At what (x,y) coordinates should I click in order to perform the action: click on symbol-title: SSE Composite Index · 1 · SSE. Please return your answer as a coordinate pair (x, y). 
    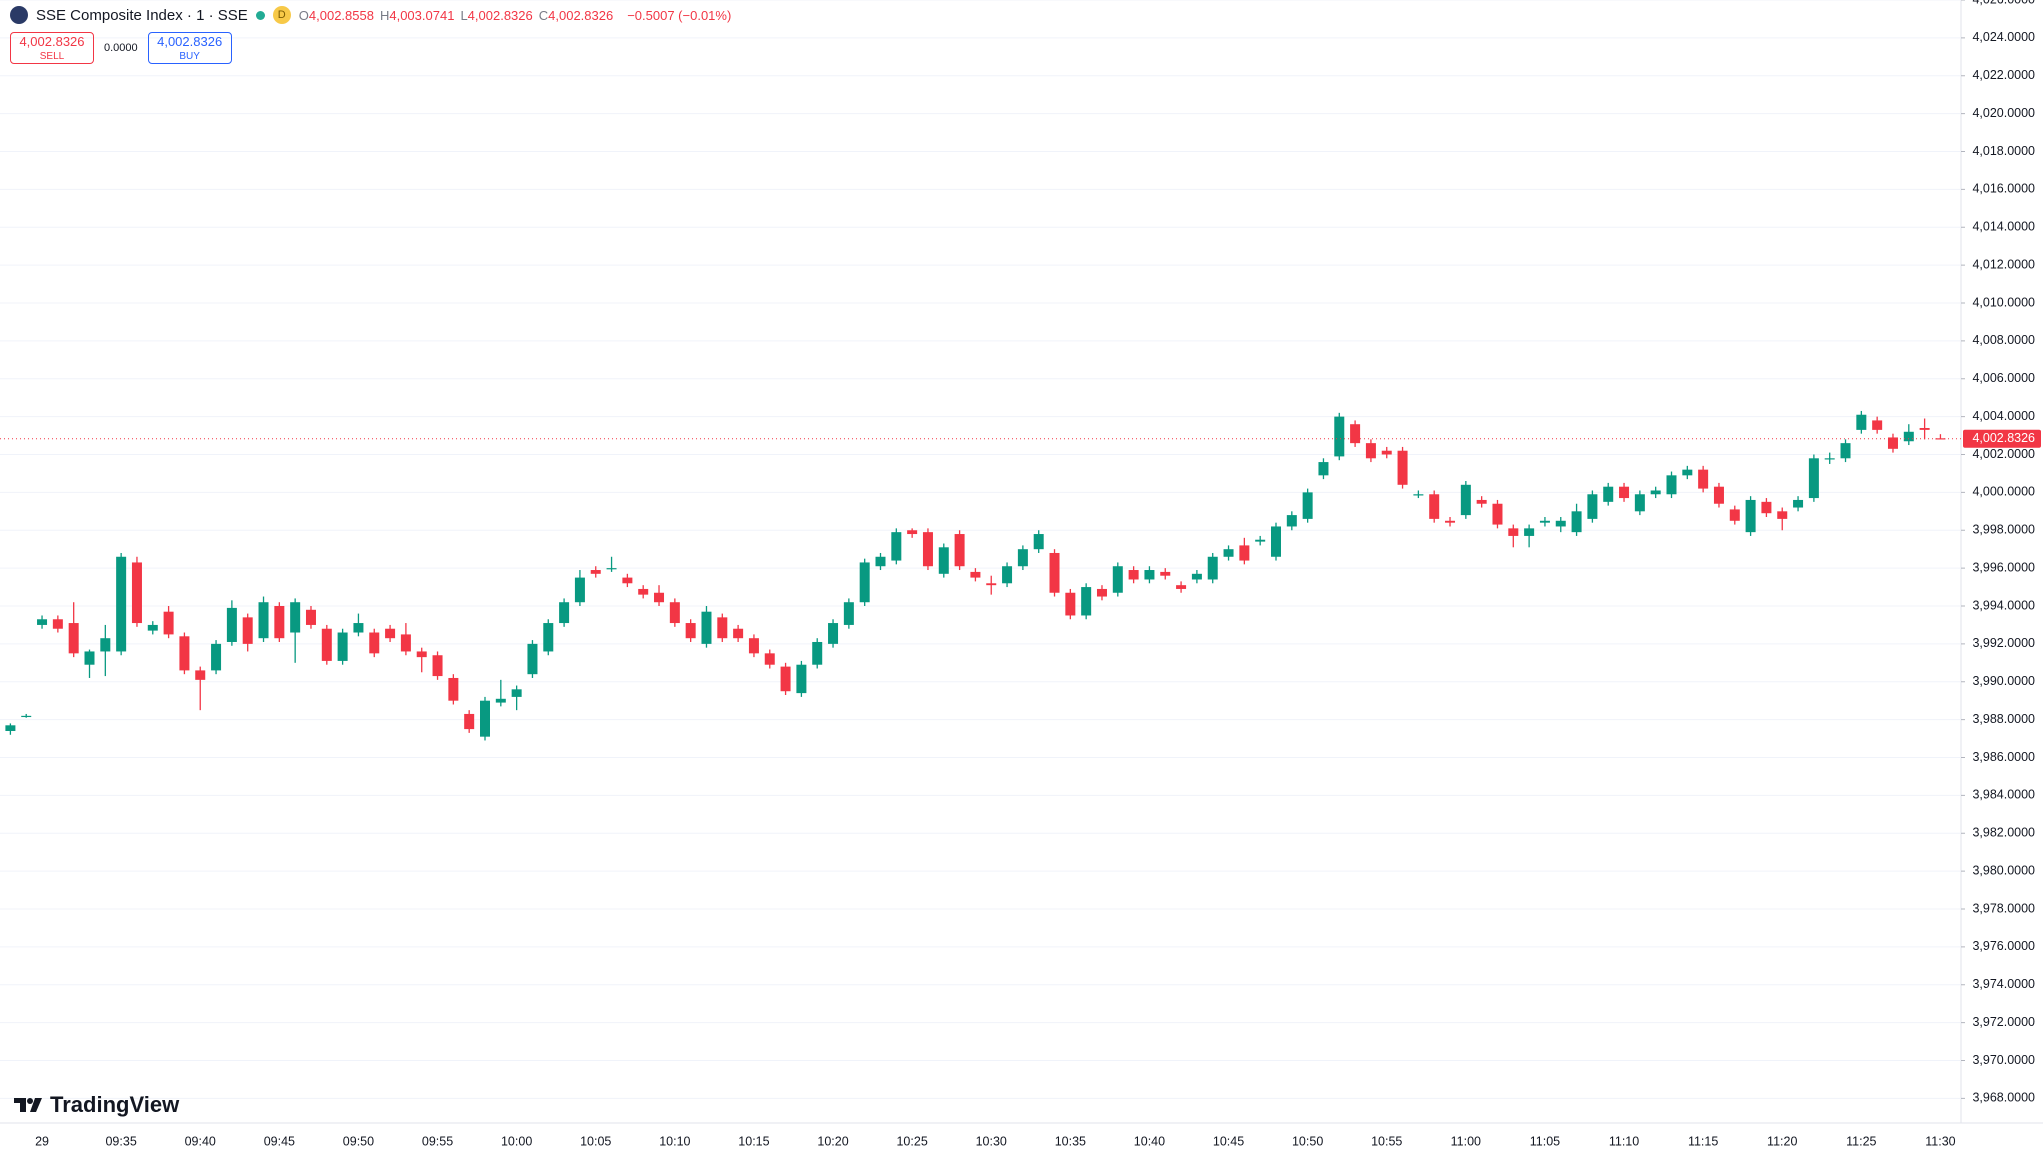
    Looking at the image, I should click on (142, 15).